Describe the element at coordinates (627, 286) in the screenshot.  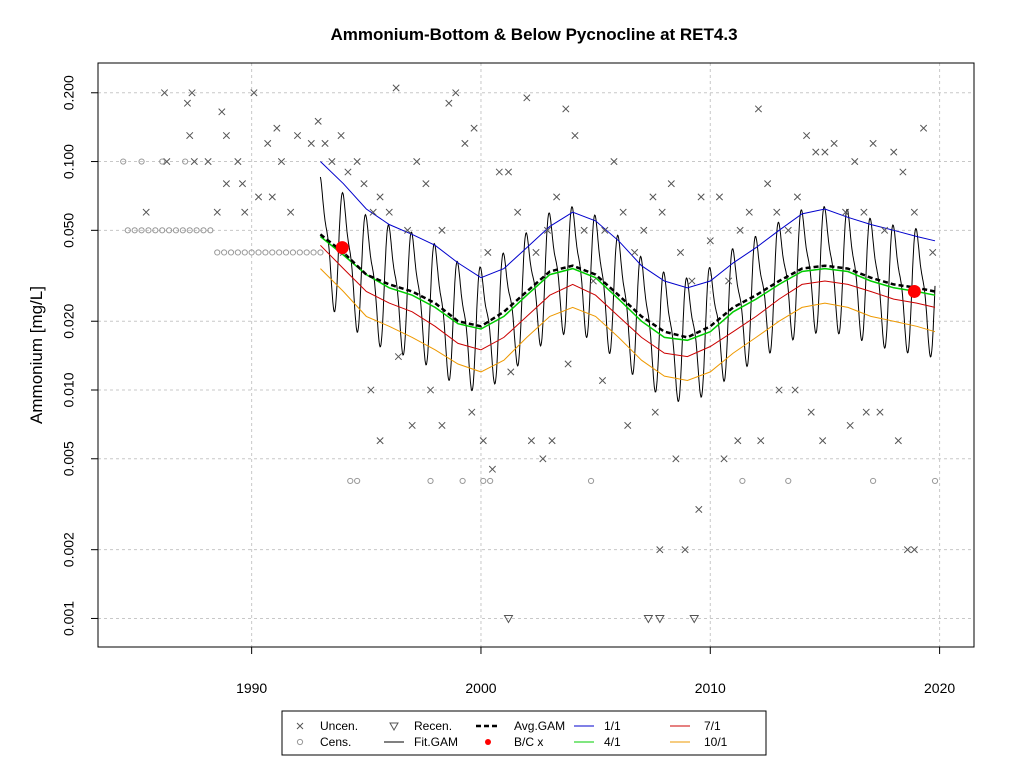
I see `avg-gam-line` at that location.